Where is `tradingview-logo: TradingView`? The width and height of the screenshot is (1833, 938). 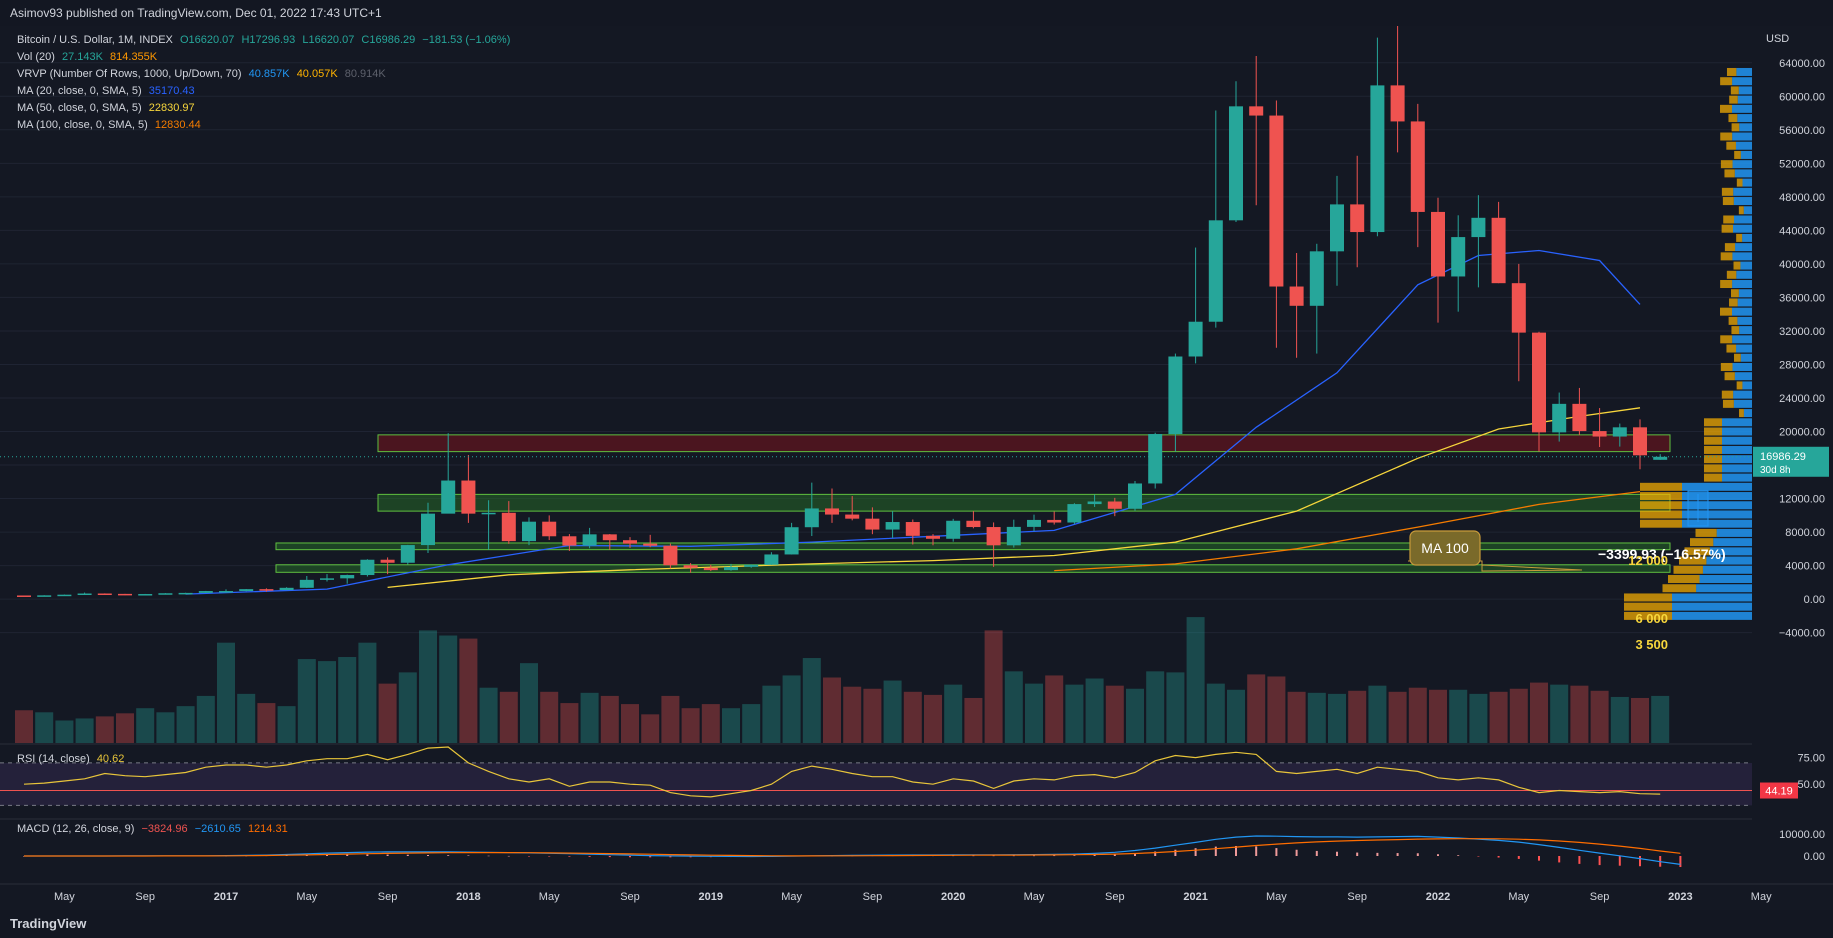
tradingview-logo: TradingView is located at coordinates (48, 923).